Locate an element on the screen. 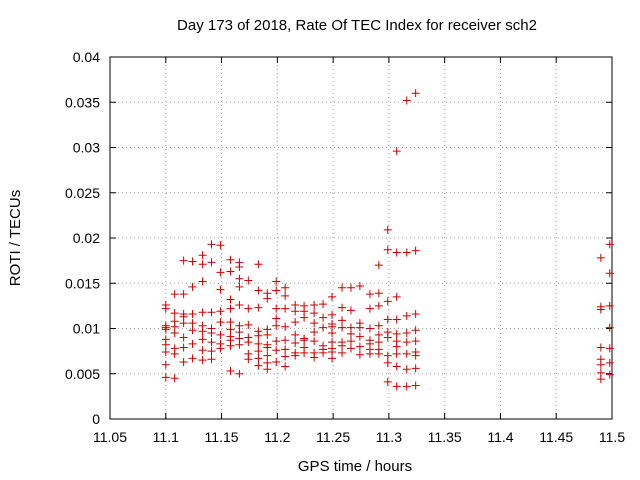 Image resolution: width=640 pixels, height=480 pixels. x-tick-label: 11.35 is located at coordinates (445, 437).